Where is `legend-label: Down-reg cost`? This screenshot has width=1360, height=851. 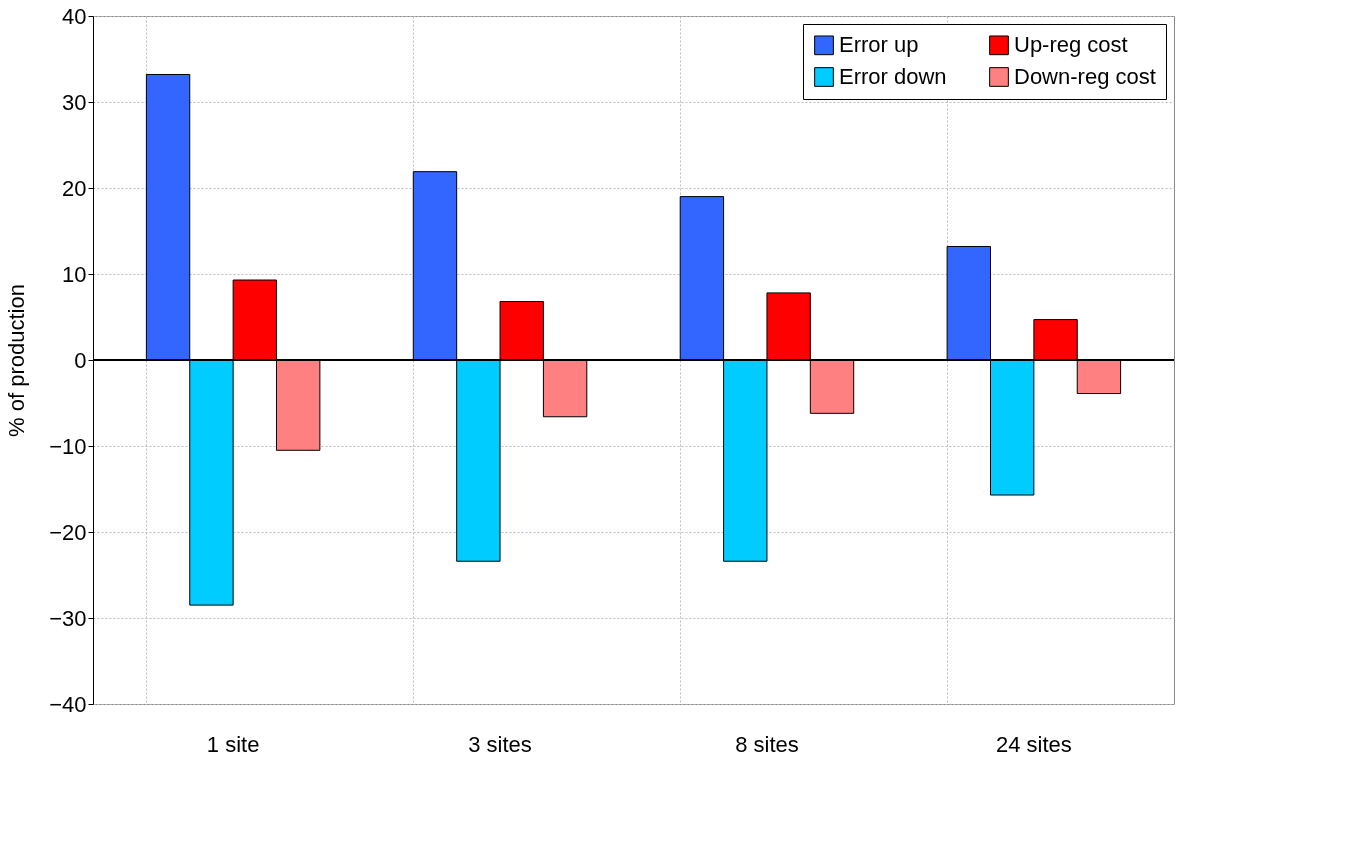
legend-label: Down-reg cost is located at coordinates (1085, 76).